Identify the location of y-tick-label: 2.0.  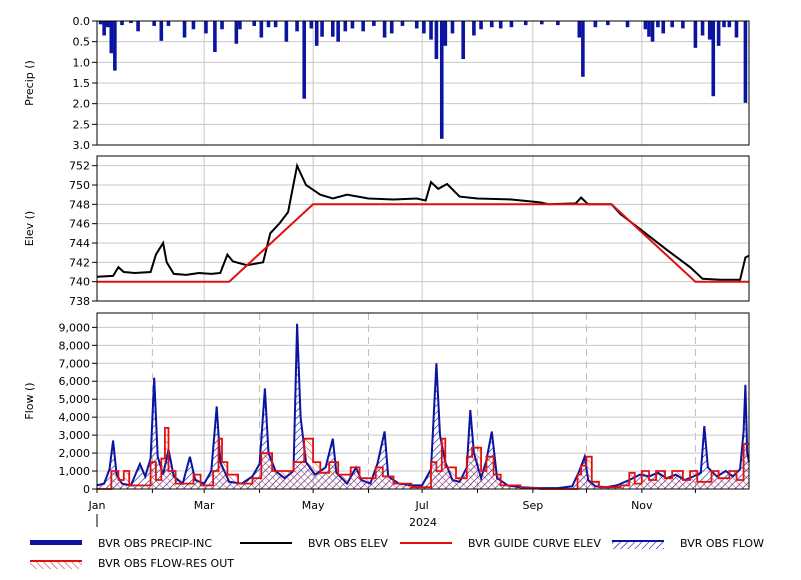
(82, 104).